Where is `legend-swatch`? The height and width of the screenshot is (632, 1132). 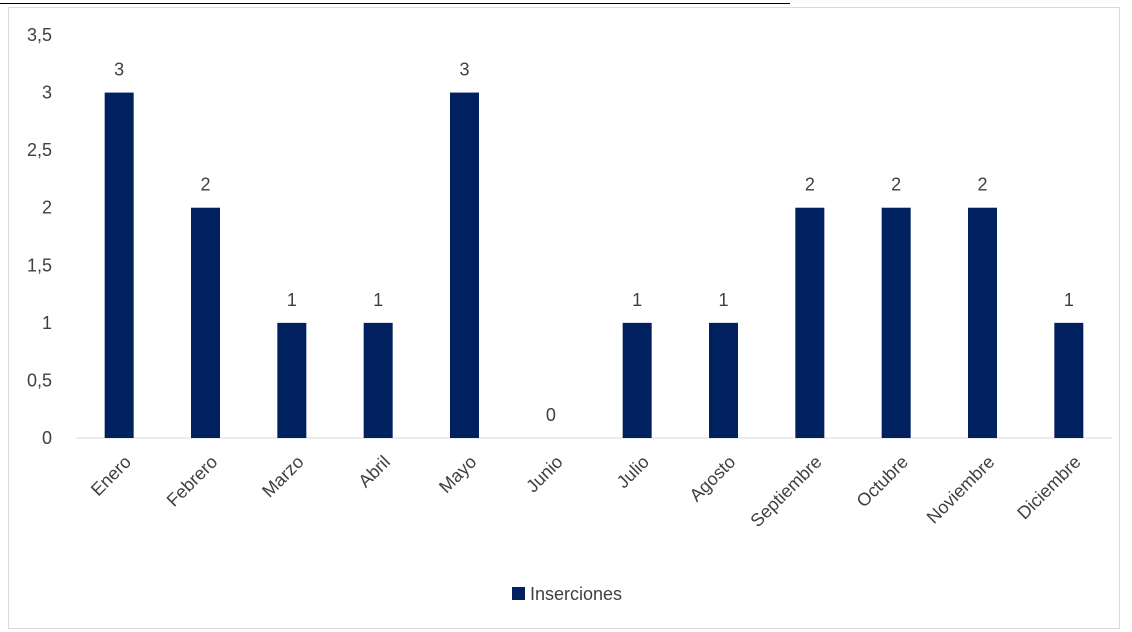 legend-swatch is located at coordinates (518, 593).